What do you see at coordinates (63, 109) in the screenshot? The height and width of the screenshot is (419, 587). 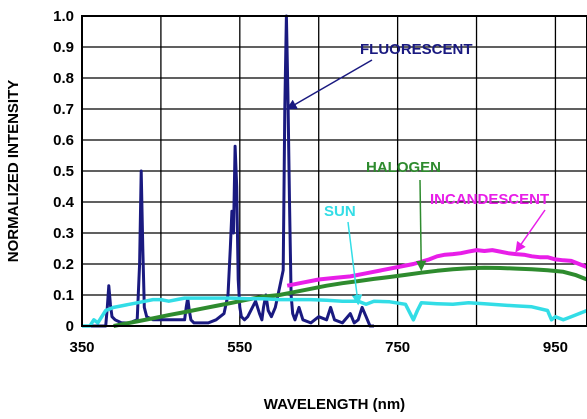 I see `y-tick-label: 0.7` at bounding box center [63, 109].